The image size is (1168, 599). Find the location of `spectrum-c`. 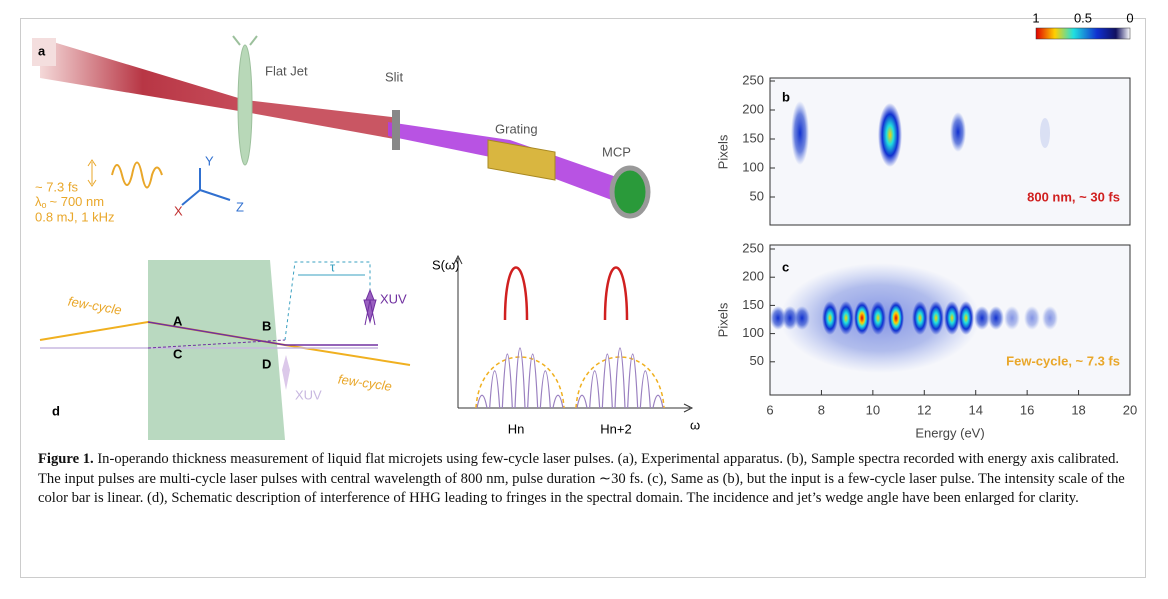

spectrum-c is located at coordinates (950, 320).